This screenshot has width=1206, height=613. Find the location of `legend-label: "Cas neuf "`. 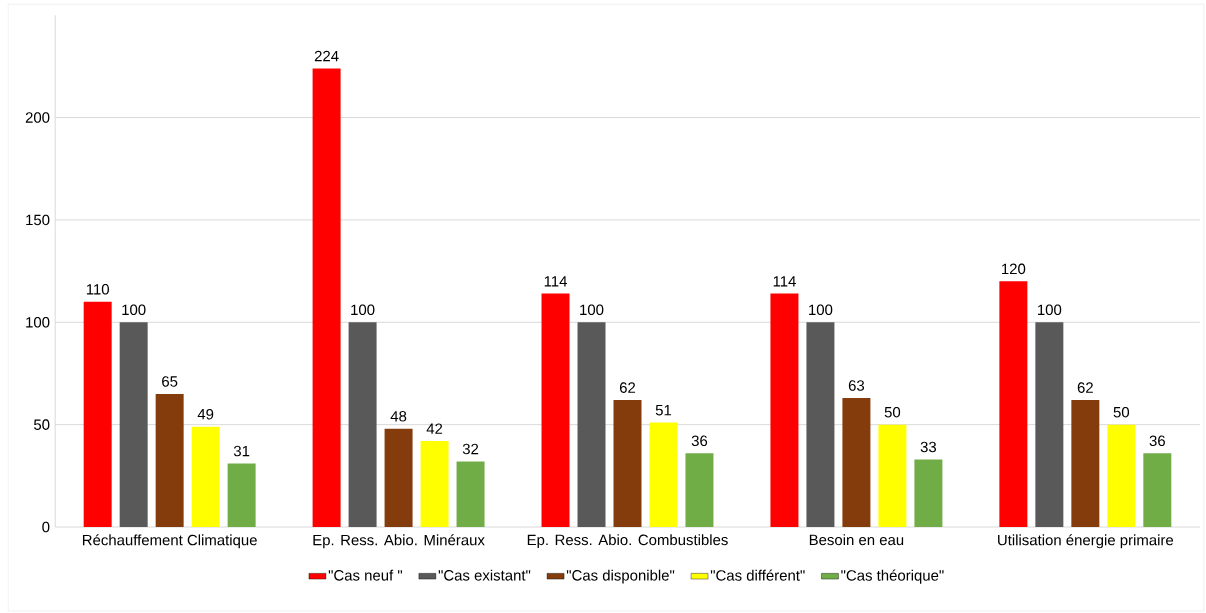

legend-label: "Cas neuf " is located at coordinates (365, 575).